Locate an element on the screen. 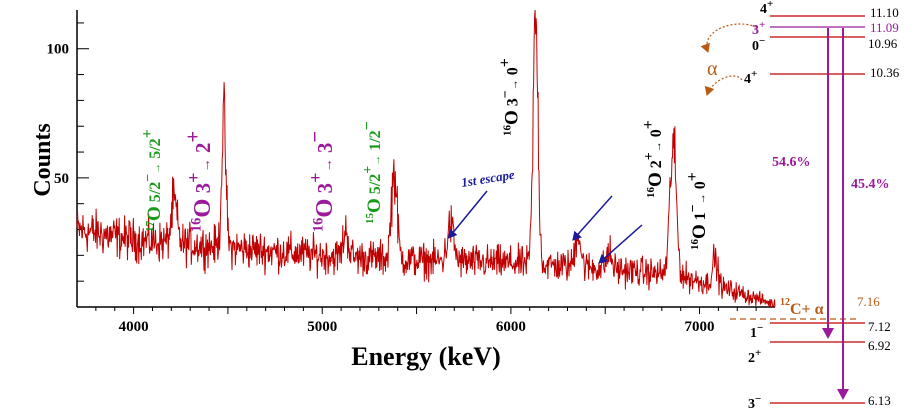 The width and height of the screenshot is (920, 409). y-axis-title: Counts is located at coordinates (43, 159).